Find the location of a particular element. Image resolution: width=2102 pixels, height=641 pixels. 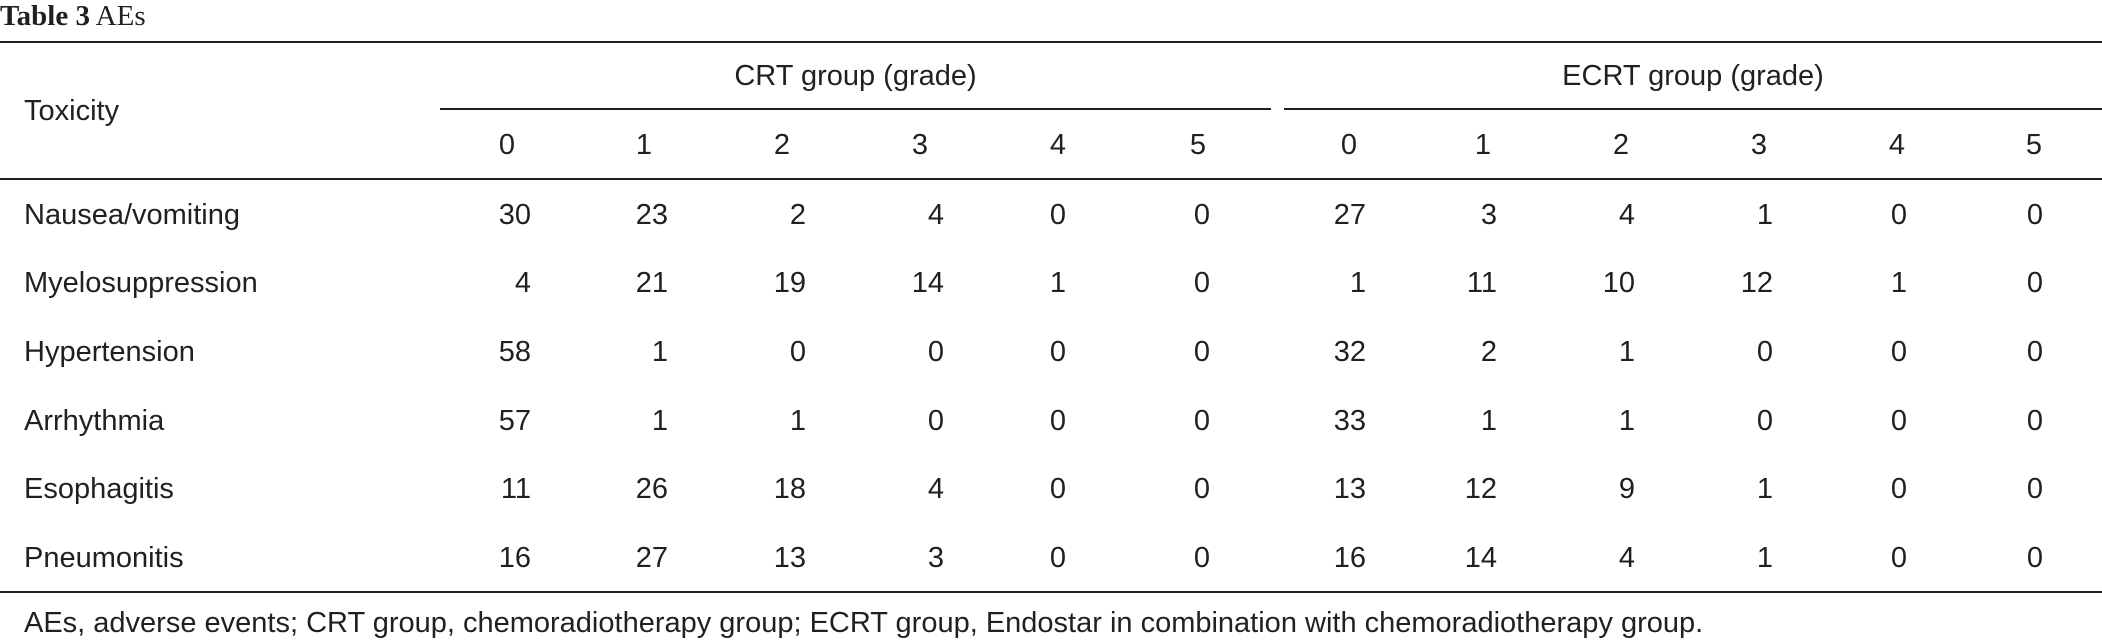

ecrt-grade-2-header: 2 is located at coordinates (1621, 145).